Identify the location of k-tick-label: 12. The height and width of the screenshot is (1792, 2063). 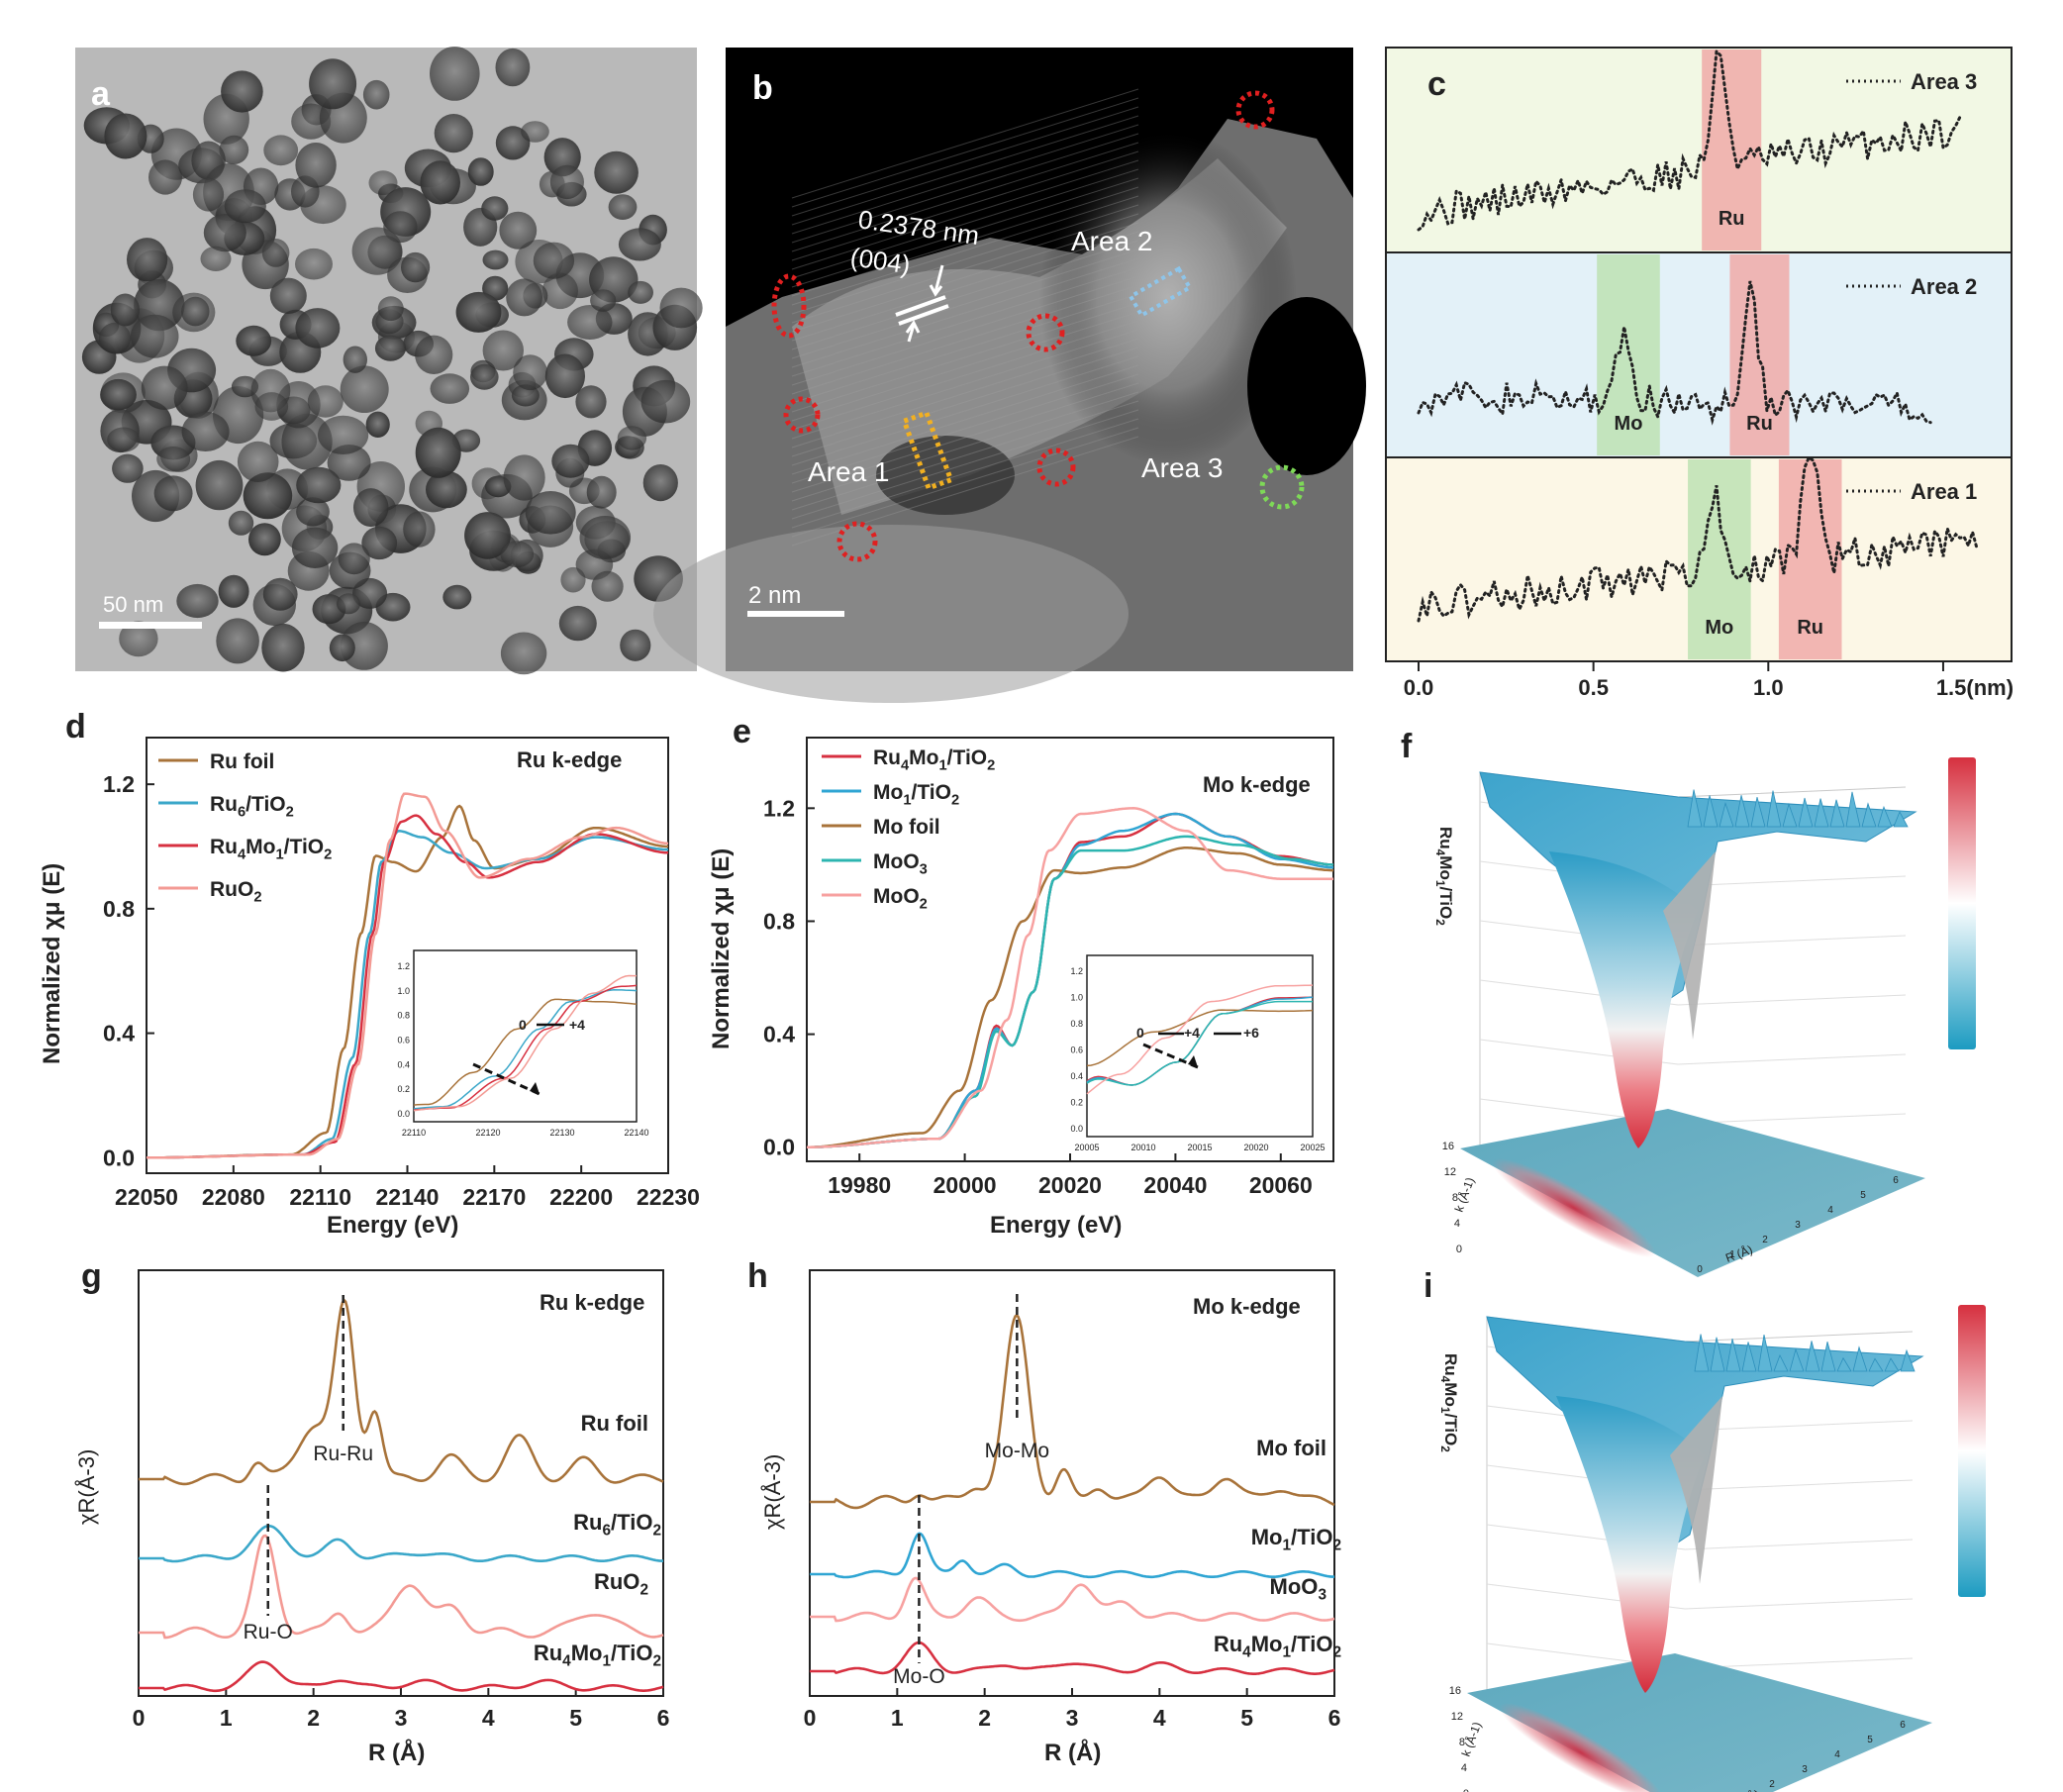
(1450, 1172).